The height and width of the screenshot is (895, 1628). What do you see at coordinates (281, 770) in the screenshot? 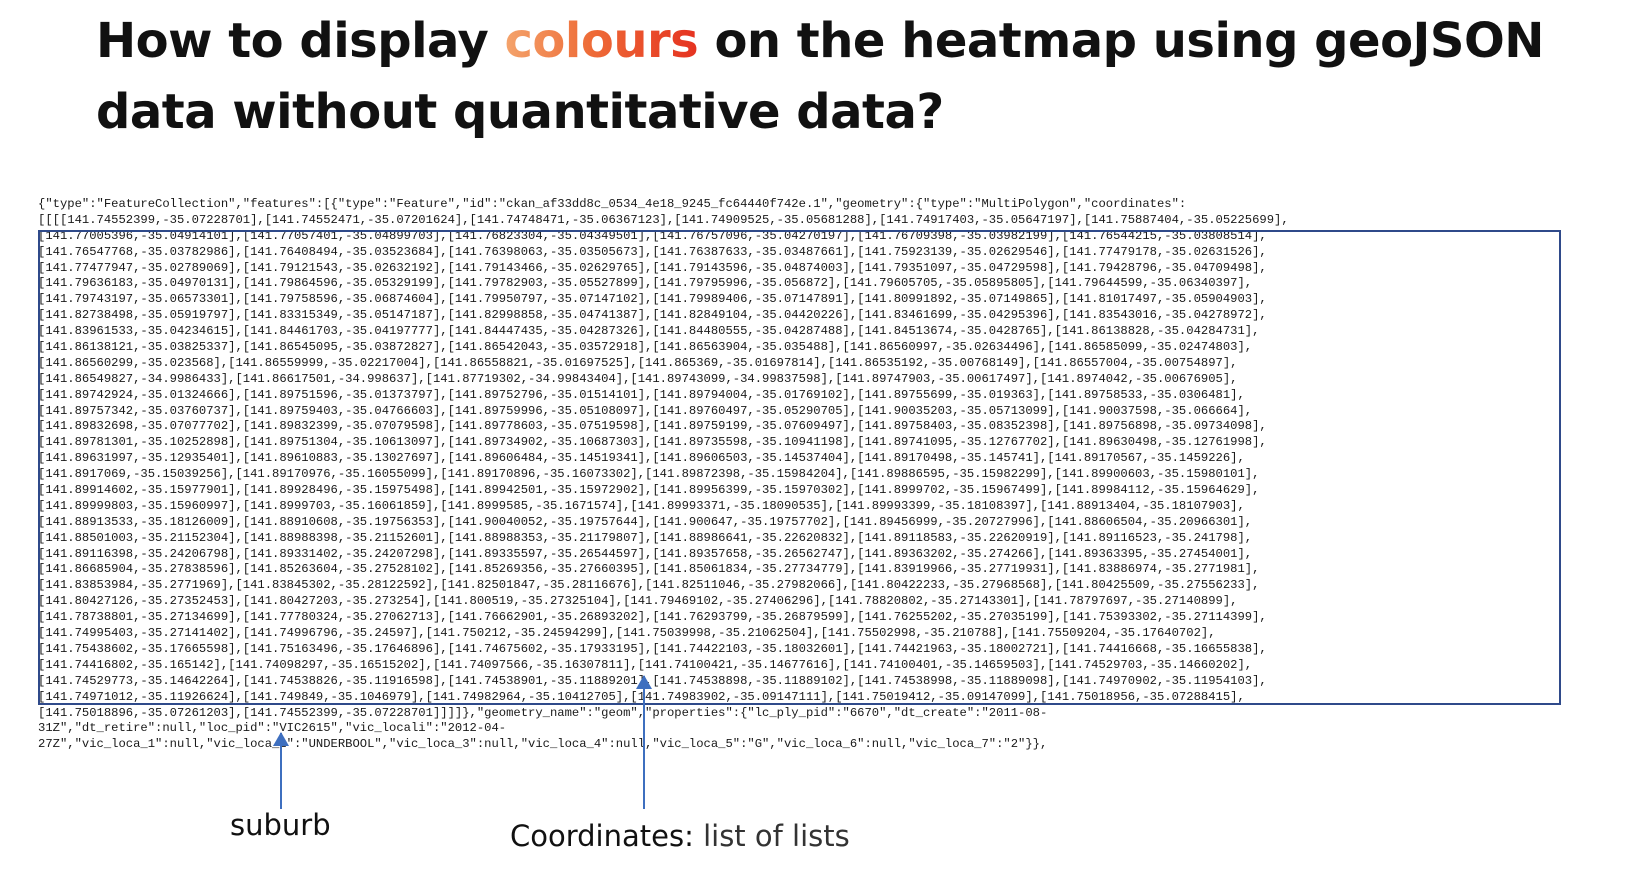
I see `suburb-arrow` at bounding box center [281, 770].